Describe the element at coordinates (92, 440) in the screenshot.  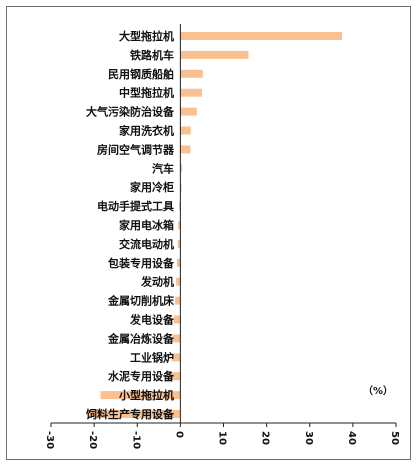
I see `x-tick-label: -20` at that location.